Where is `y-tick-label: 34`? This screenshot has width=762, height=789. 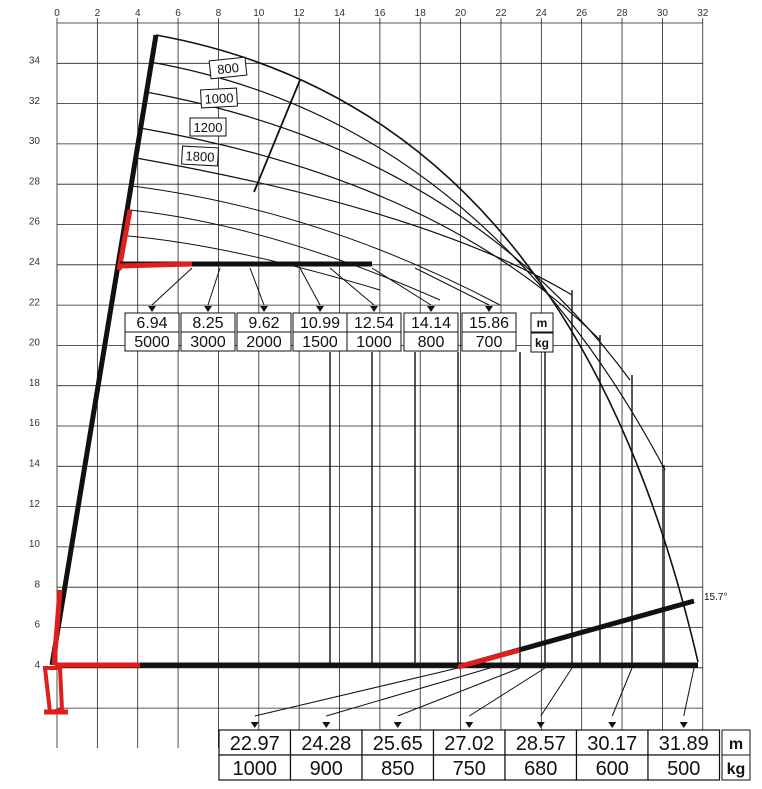 y-tick-label: 34 is located at coordinates (35, 61).